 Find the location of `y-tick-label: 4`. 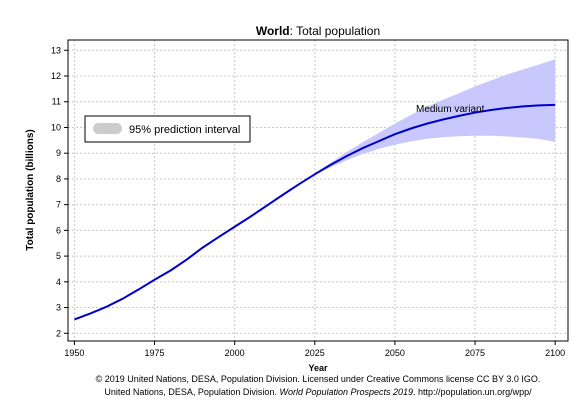

y-tick-label: 4 is located at coordinates (58, 282).